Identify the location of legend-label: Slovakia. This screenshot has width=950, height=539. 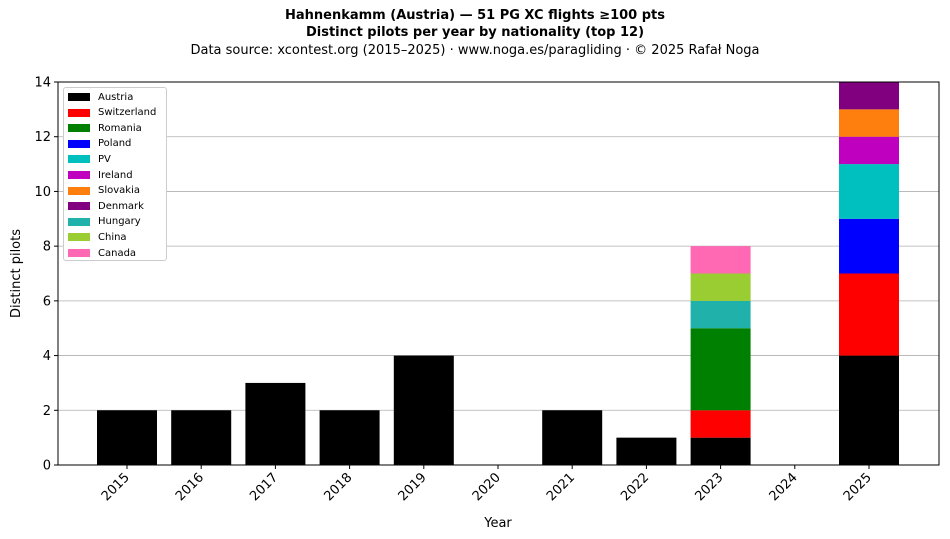
(119, 191).